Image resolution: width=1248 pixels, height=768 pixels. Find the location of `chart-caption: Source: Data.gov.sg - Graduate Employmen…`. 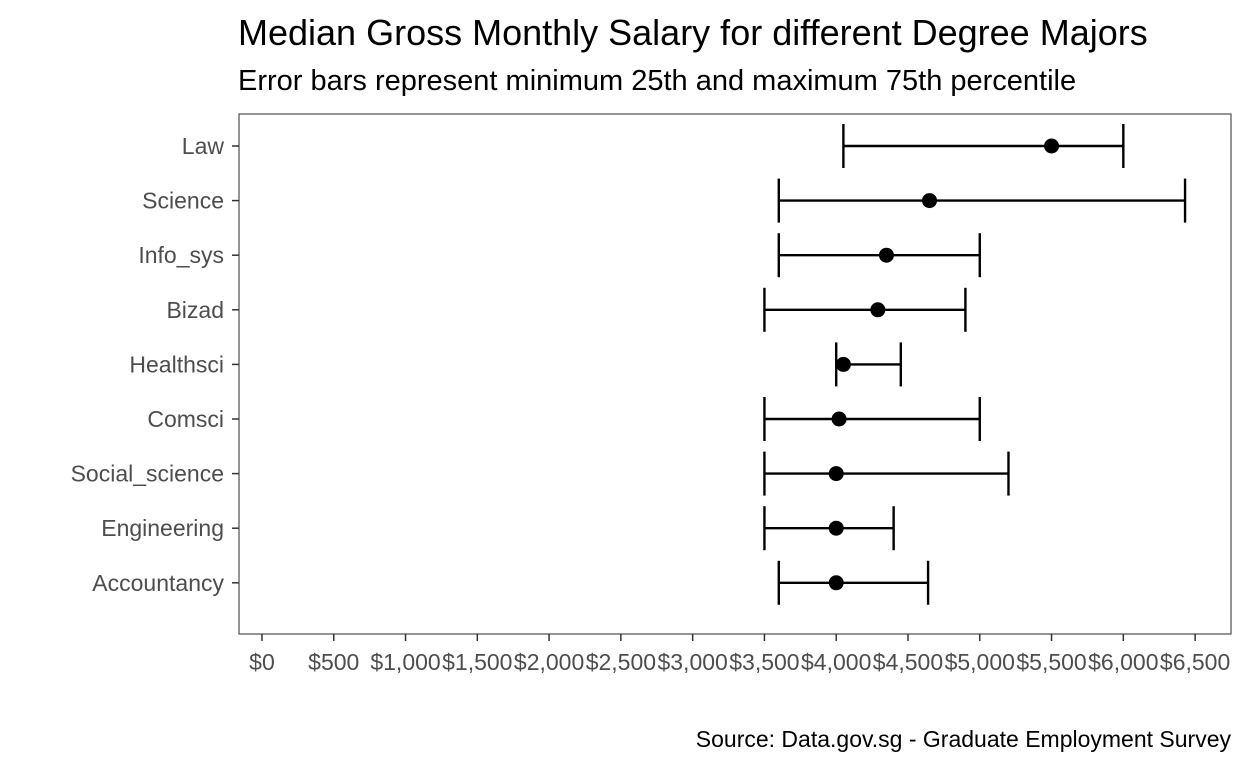

chart-caption: Source: Data.gov.sg - Graduate Employmen… is located at coordinates (964, 739).